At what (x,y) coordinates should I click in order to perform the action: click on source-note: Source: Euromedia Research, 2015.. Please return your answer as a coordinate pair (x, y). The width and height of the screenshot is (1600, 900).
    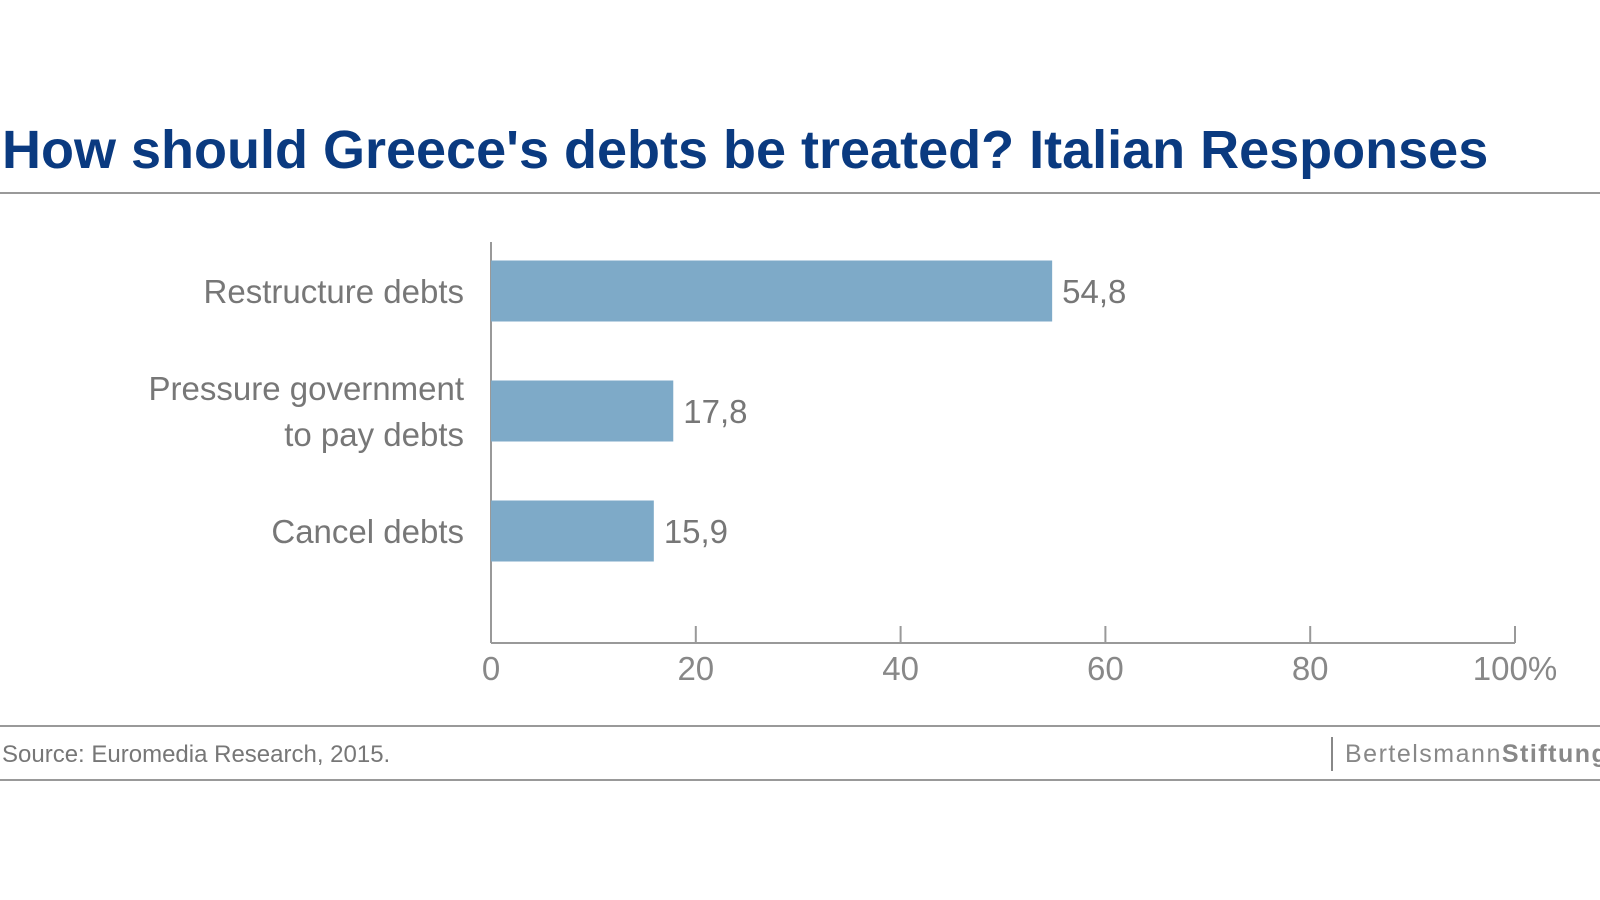
    Looking at the image, I should click on (196, 754).